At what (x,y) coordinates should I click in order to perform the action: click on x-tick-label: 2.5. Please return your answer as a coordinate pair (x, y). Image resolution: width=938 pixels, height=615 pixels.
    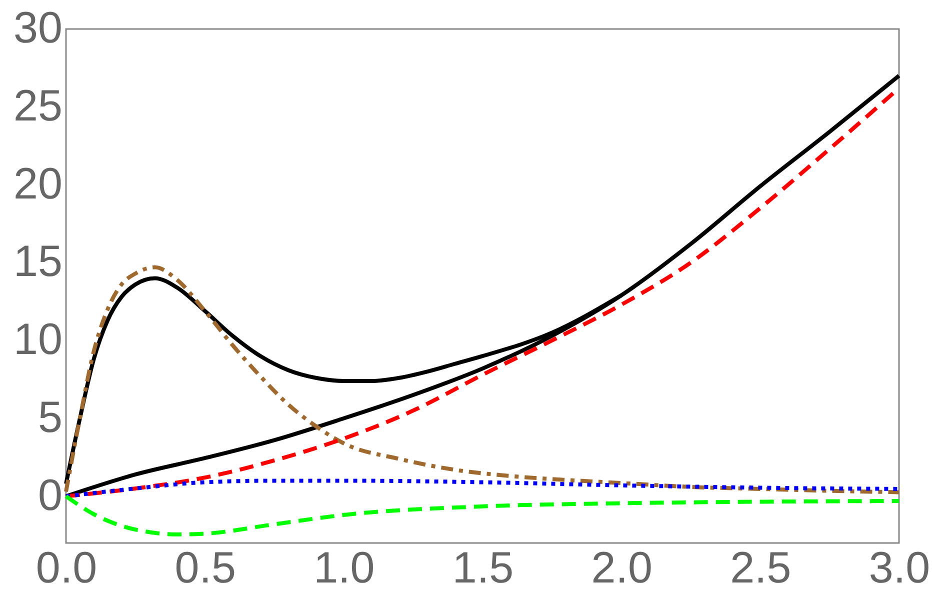
    Looking at the image, I should click on (761, 568).